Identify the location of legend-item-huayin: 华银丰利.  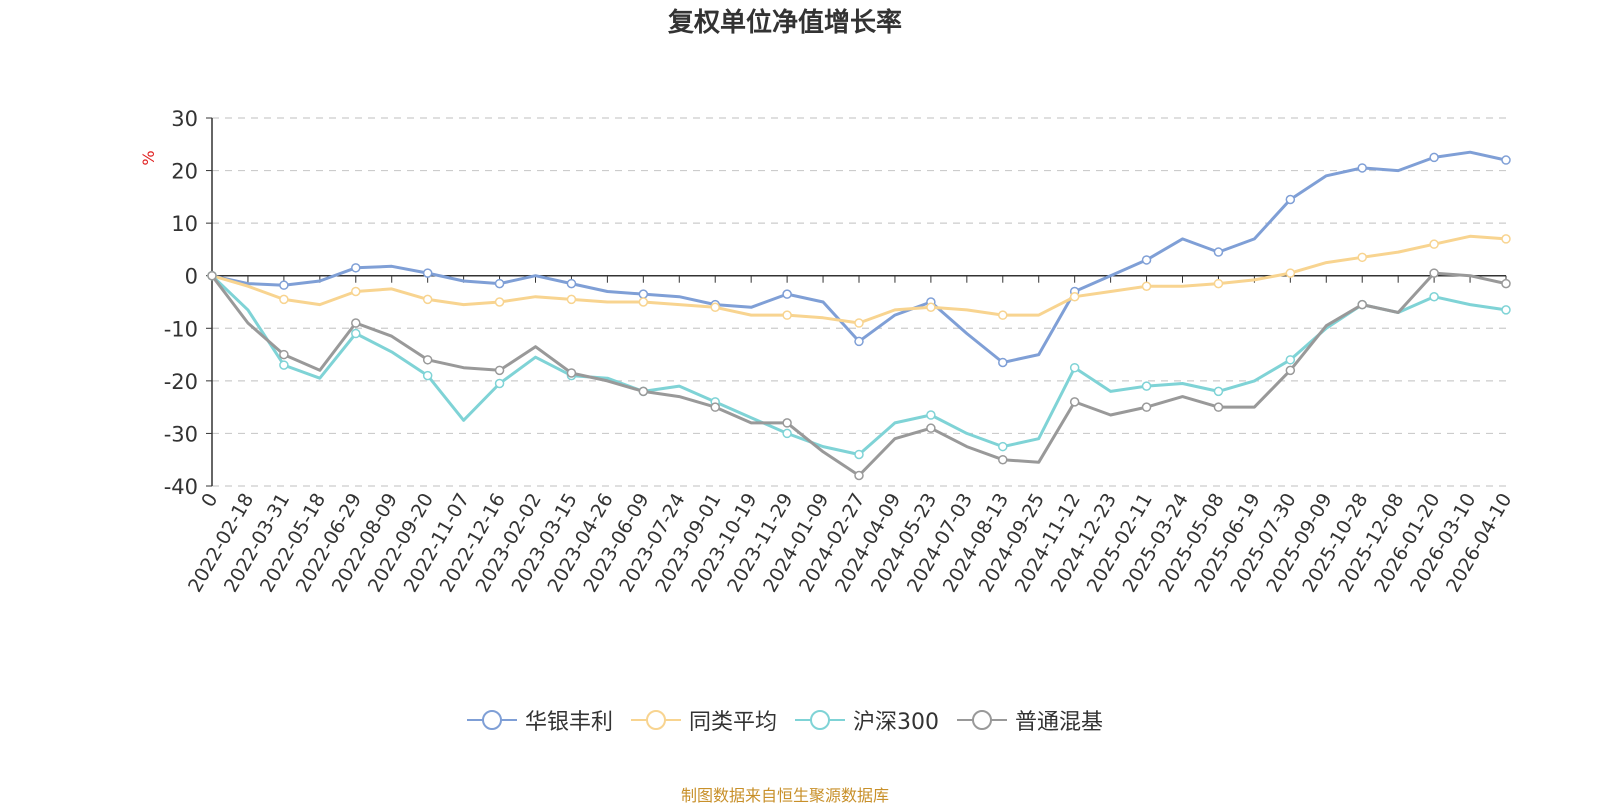
(539, 720).